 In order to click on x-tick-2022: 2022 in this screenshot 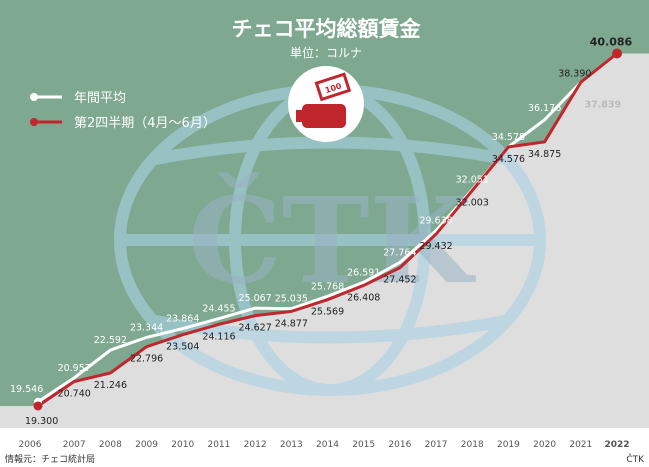, I will do `click(616, 445)`.